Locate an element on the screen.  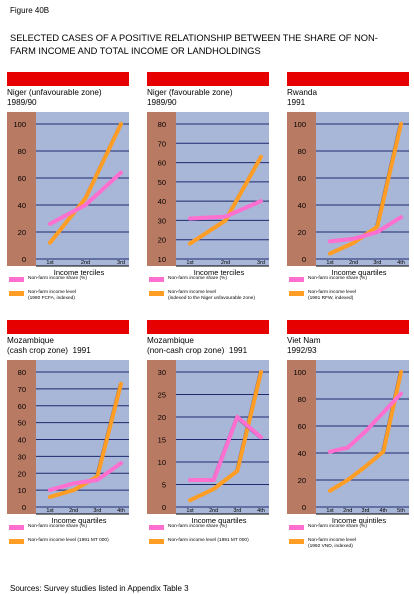
chart-title: Mozambique (cash crop zone) 1991 is located at coordinates (49, 345).